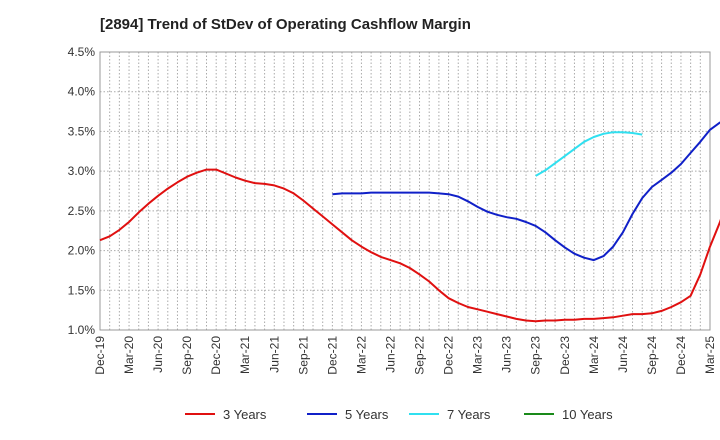  What do you see at coordinates (623, 354) in the screenshot?
I see `x-tick-label: Jun-24` at bounding box center [623, 354].